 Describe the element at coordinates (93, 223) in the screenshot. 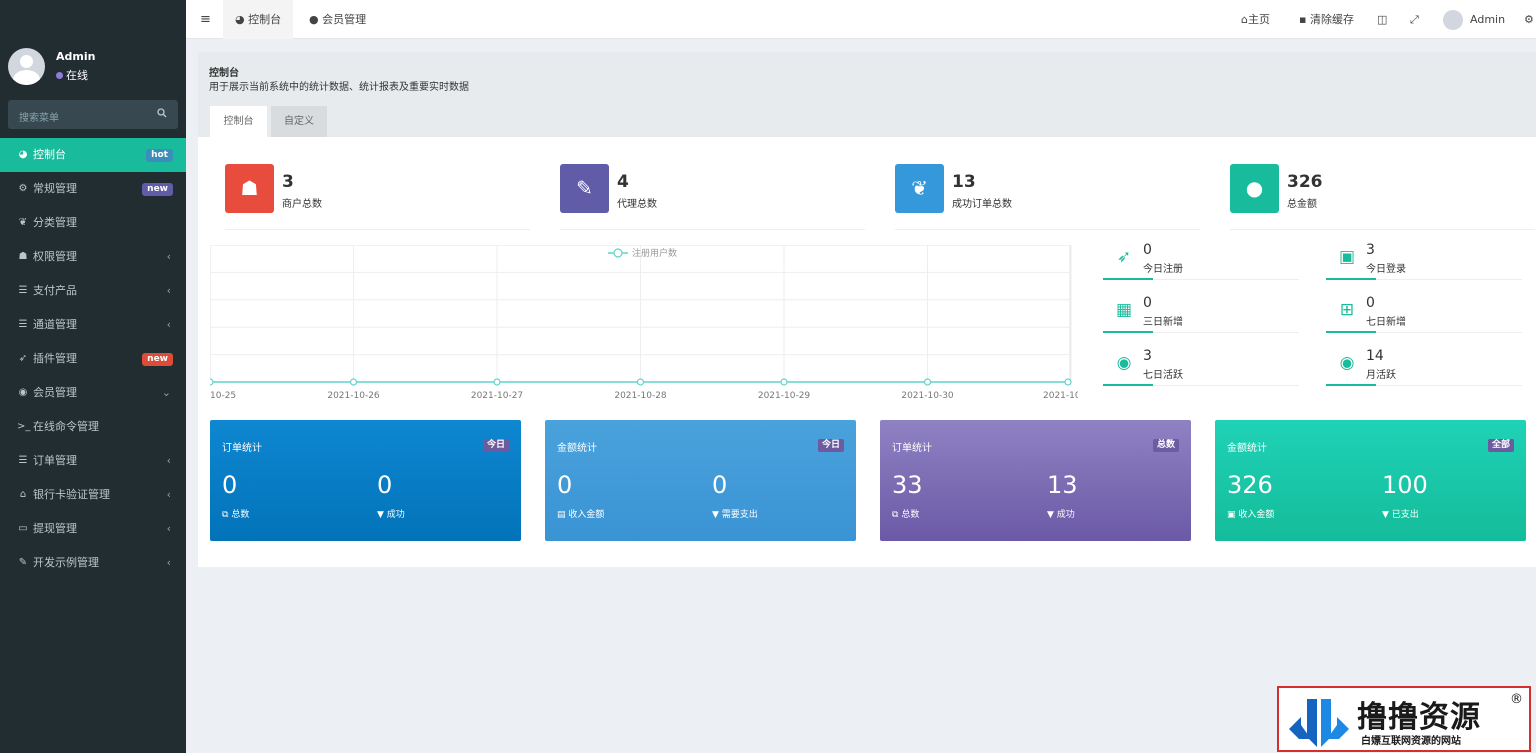

I see `sidebar-item-2: ❦ 分类管理` at that location.